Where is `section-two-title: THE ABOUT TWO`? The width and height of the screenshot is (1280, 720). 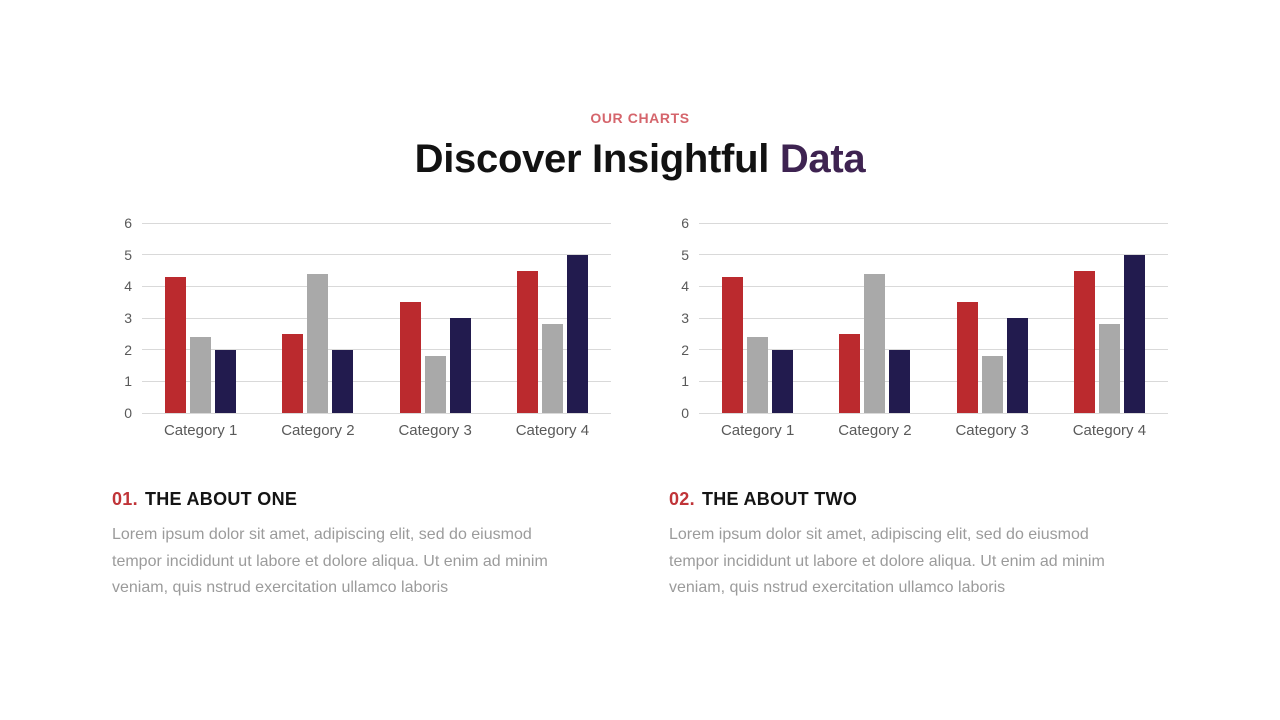 section-two-title: THE ABOUT TWO is located at coordinates (779, 499).